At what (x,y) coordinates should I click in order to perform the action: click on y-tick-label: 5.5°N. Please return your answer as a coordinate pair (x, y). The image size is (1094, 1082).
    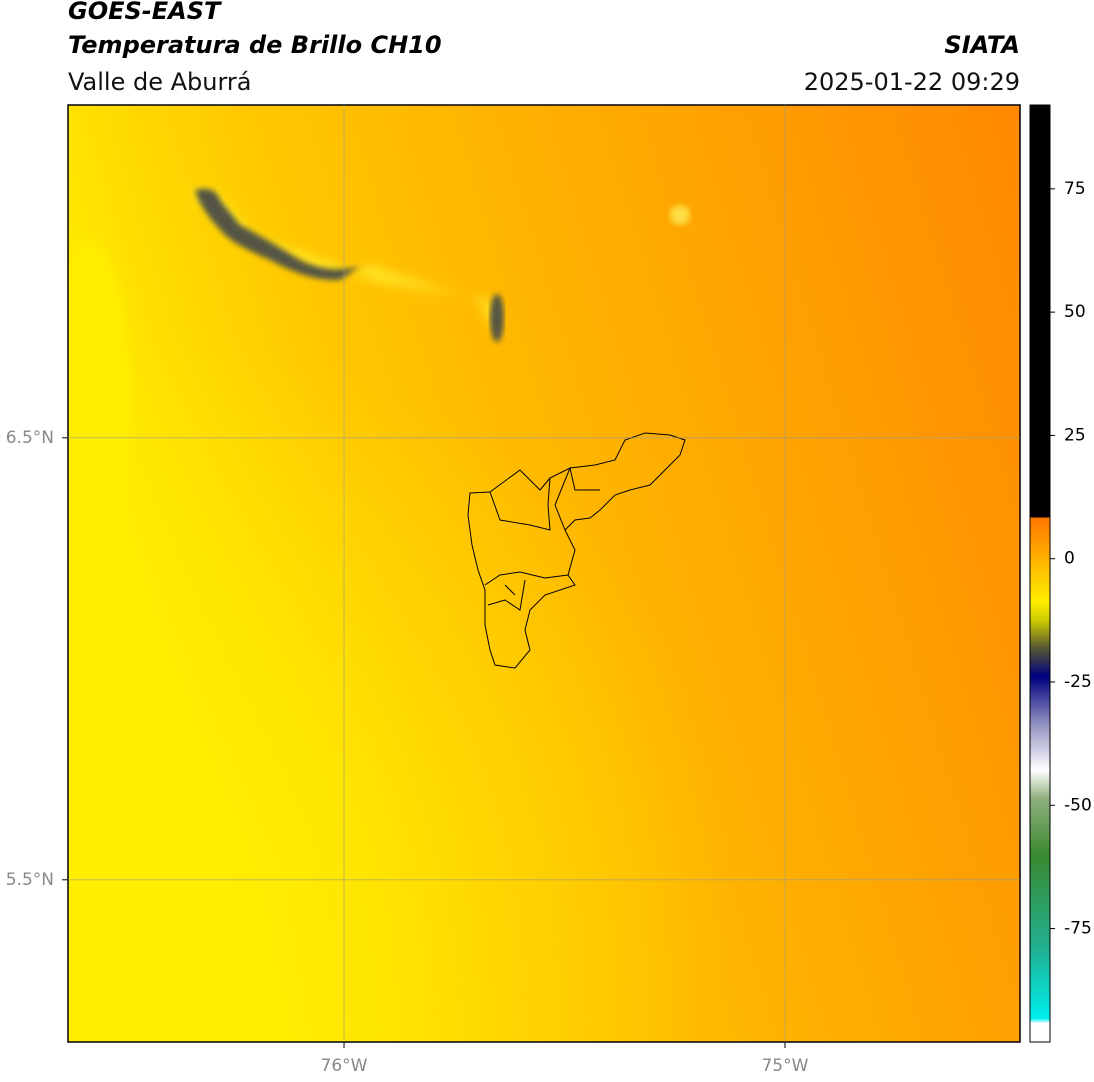
    Looking at the image, I should click on (30, 880).